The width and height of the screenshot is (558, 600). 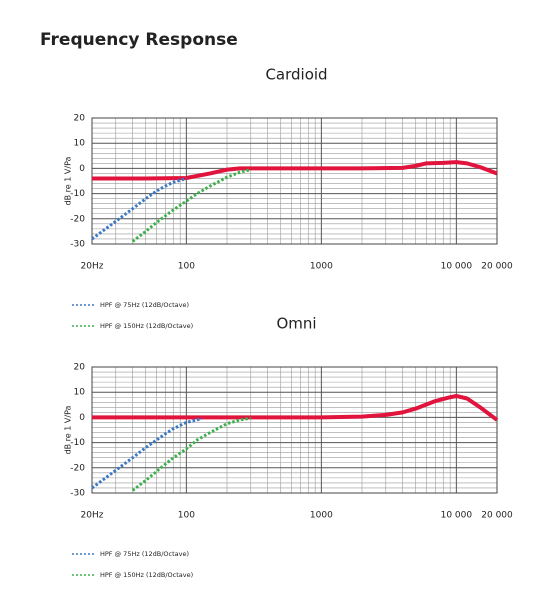 I want to click on chart-title: Cardioid, so click(x=296, y=75).